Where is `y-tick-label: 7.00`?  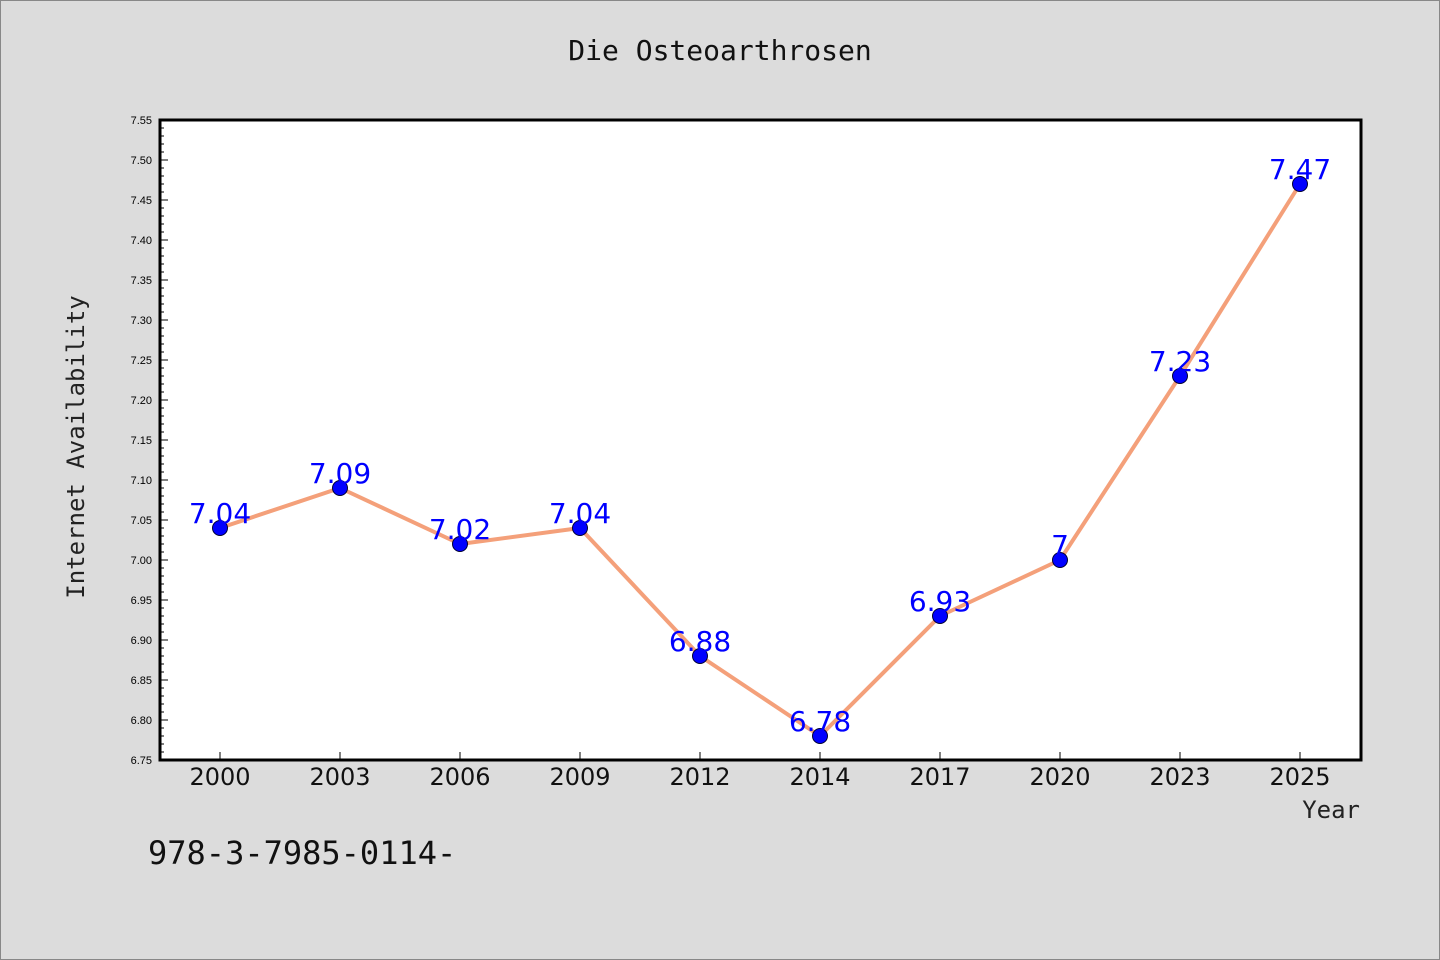 y-tick-label: 7.00 is located at coordinates (141, 561).